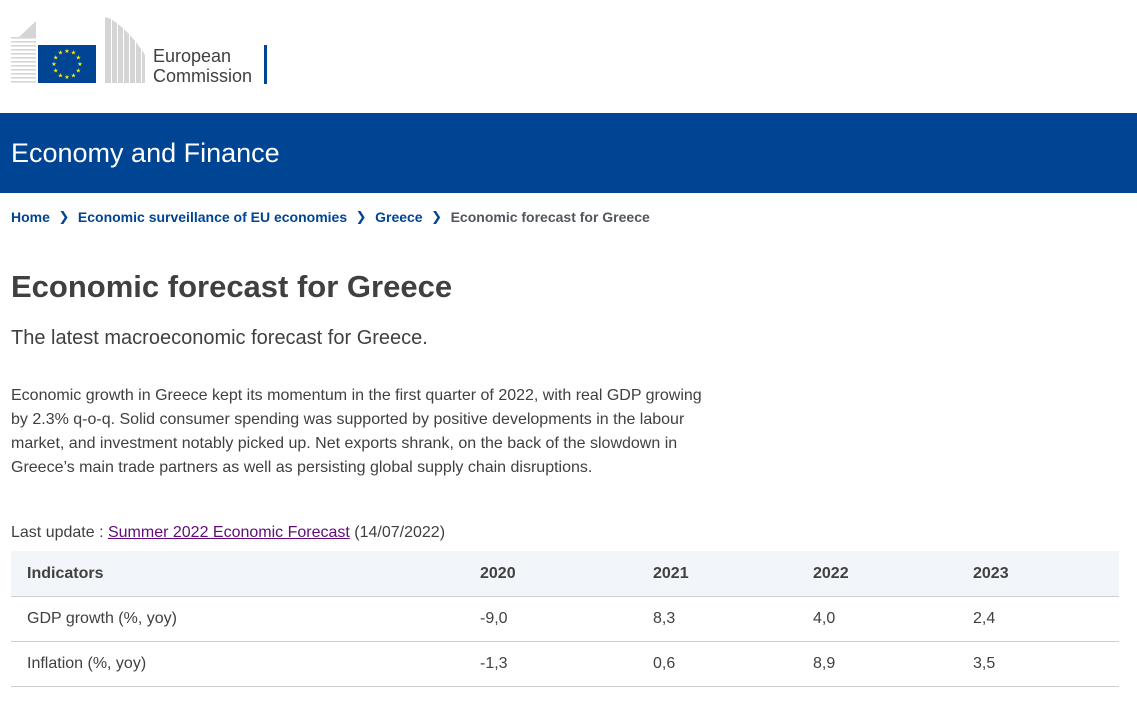  What do you see at coordinates (245, 664) in the screenshot?
I see `table-cell: Inflation (%, yoy)` at bounding box center [245, 664].